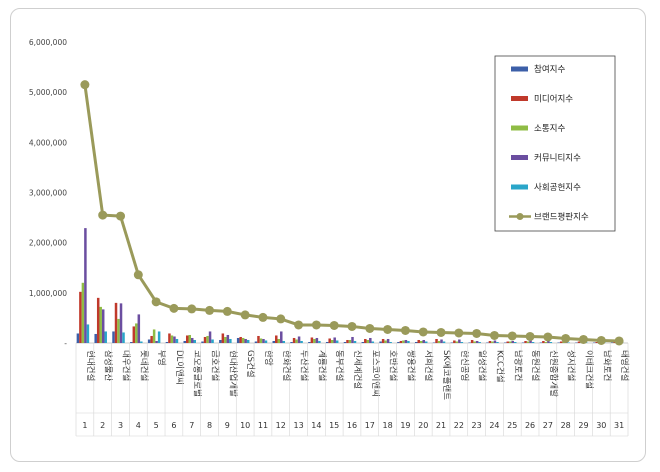 This screenshot has height=472, width=660. What do you see at coordinates (555, 143) in the screenshot?
I see `legend-box` at bounding box center [555, 143].